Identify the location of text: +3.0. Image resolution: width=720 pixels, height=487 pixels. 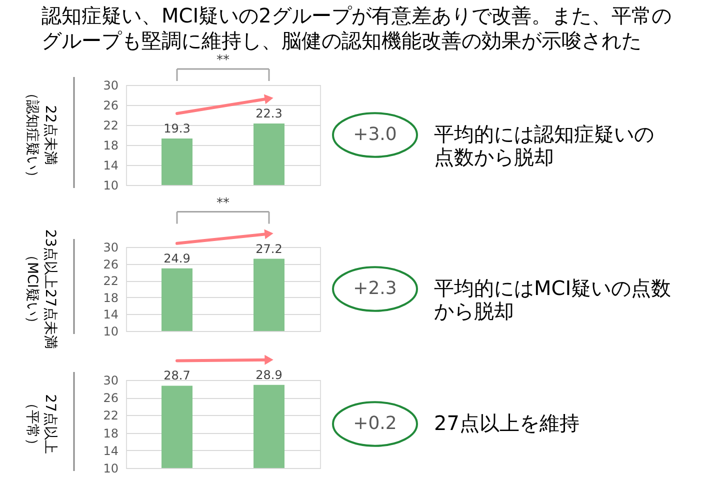
(375, 134).